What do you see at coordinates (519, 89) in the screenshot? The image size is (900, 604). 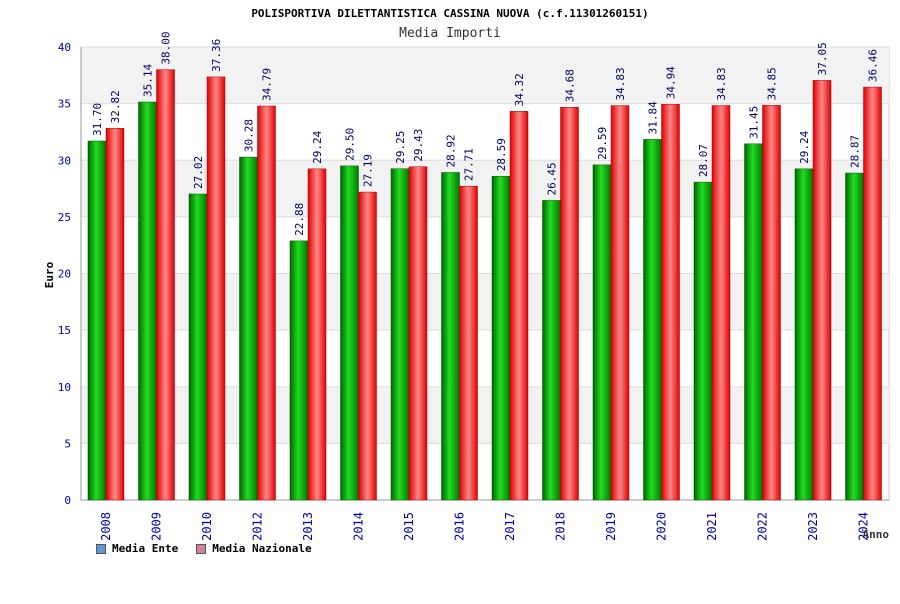 I see `data-label: 34.32` at bounding box center [519, 89].